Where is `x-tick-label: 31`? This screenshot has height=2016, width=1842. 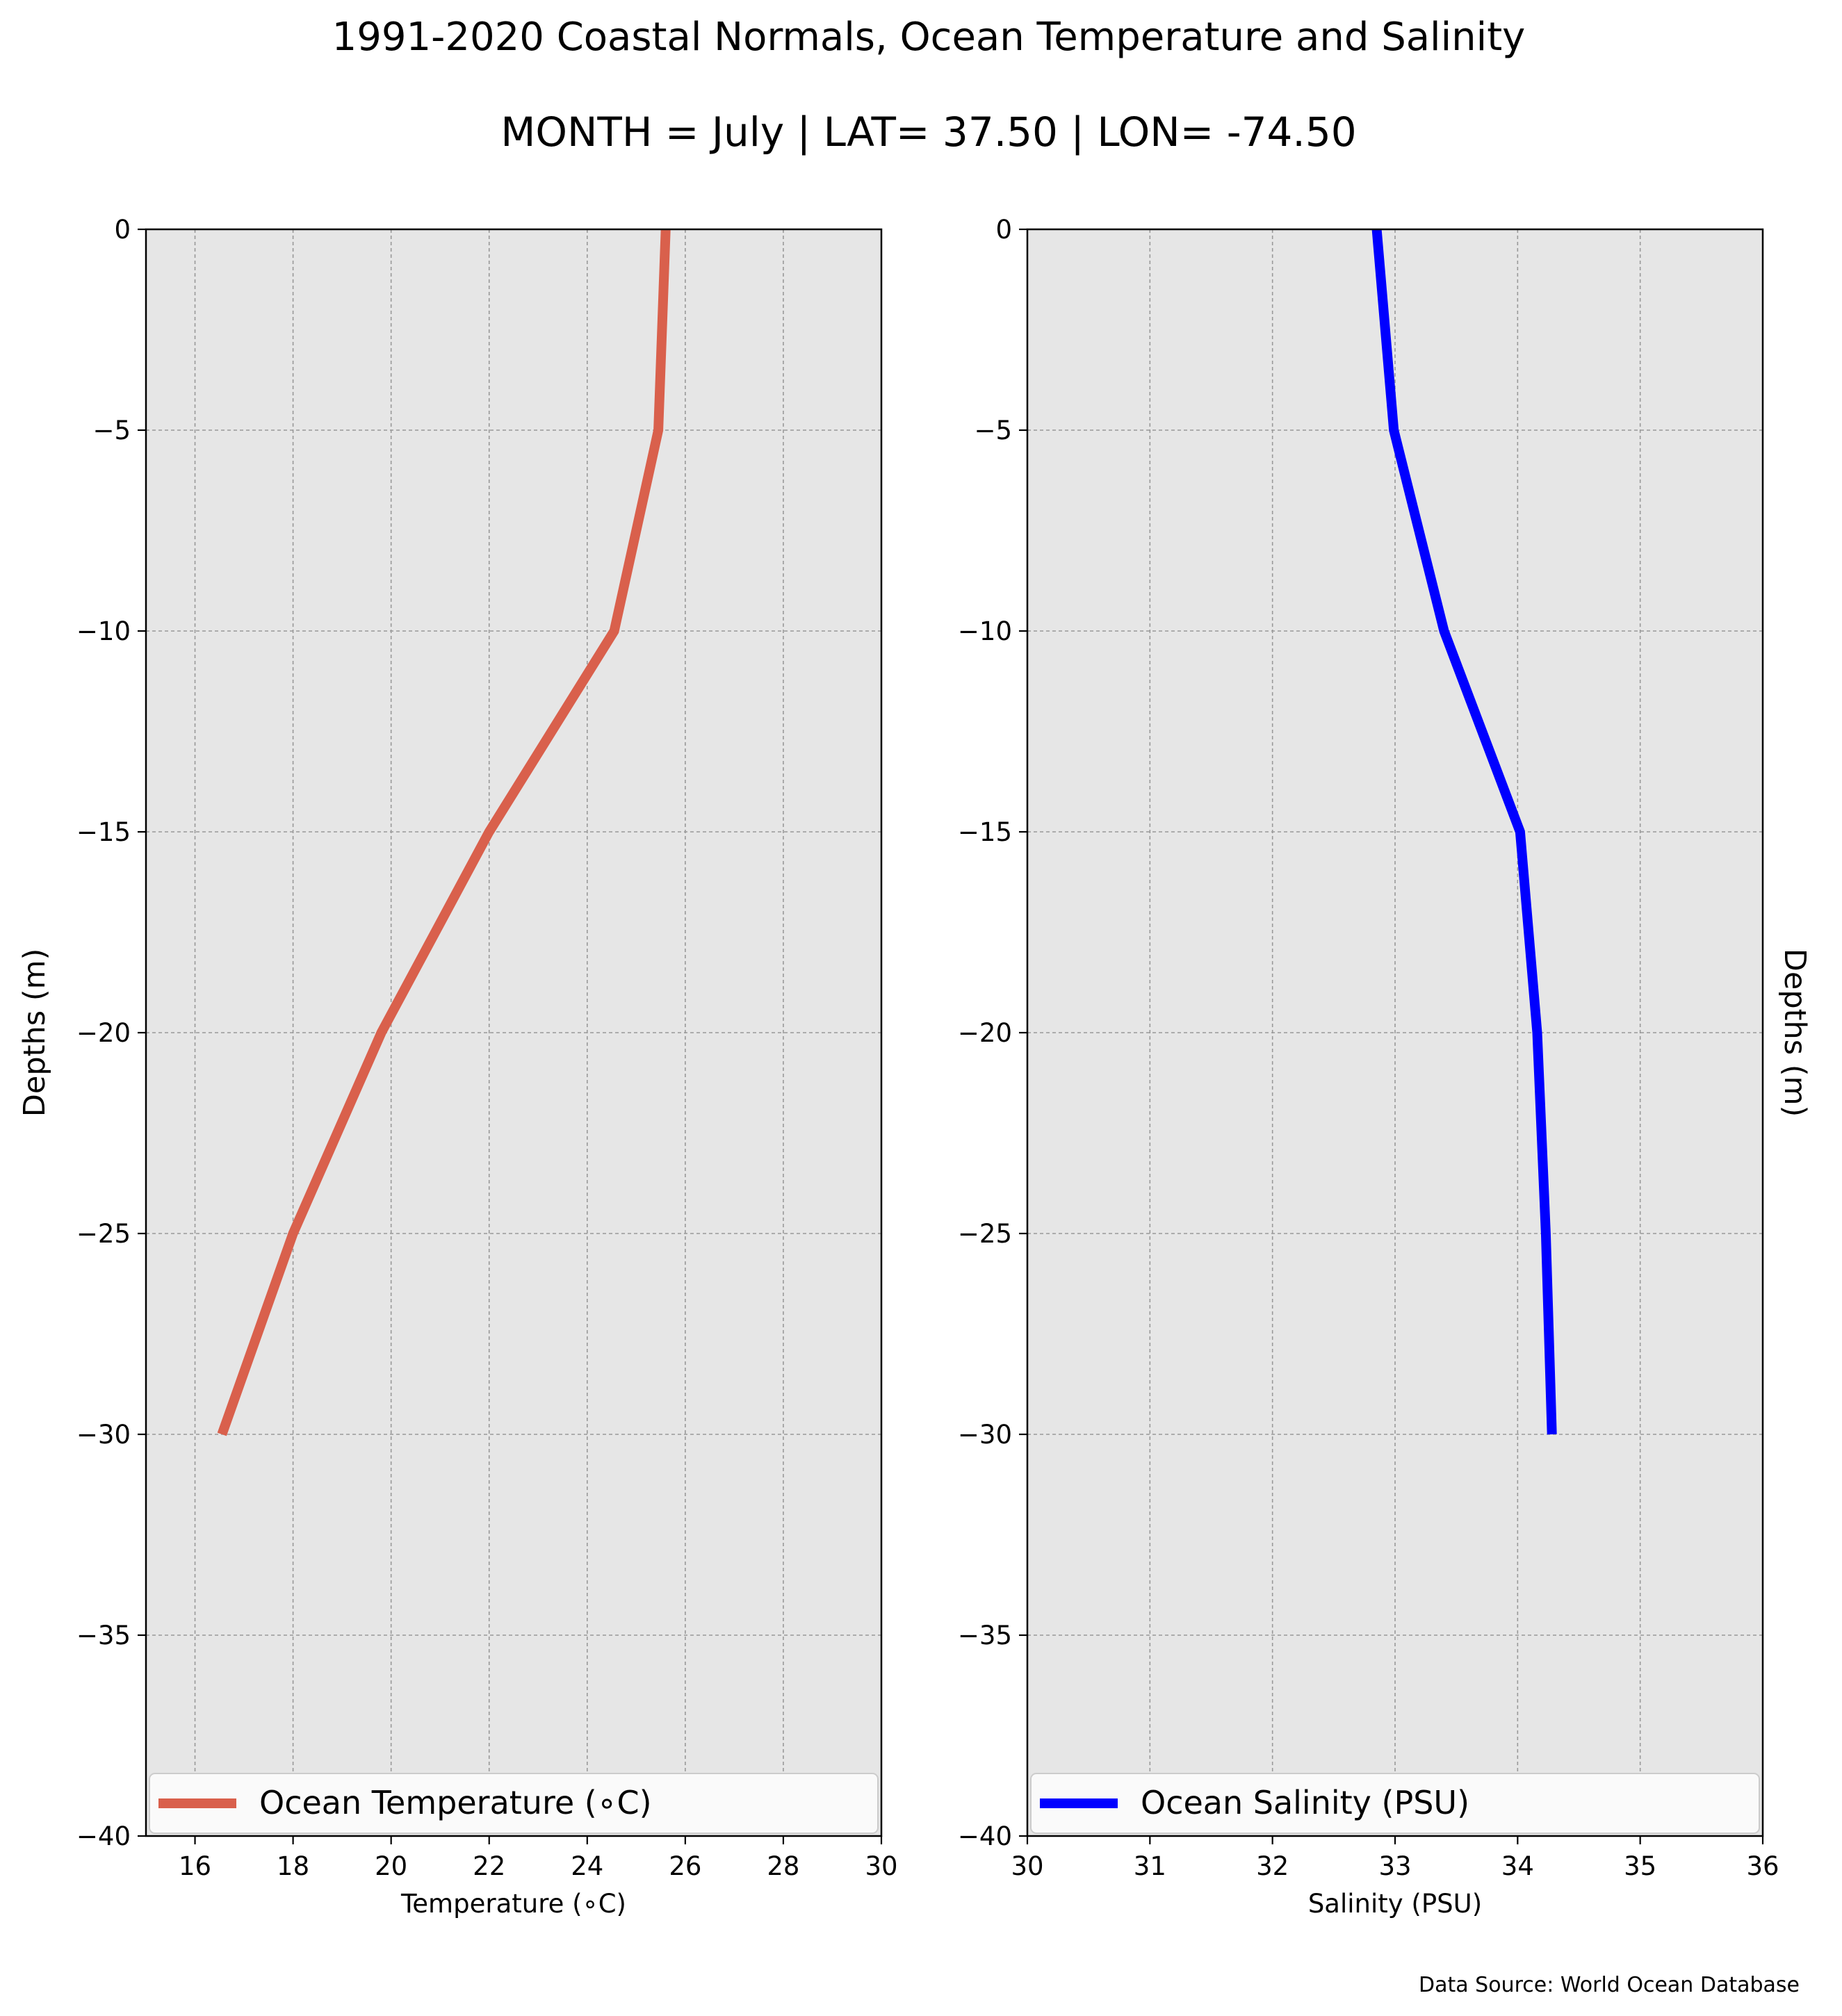
x-tick-label: 31 is located at coordinates (1150, 1866).